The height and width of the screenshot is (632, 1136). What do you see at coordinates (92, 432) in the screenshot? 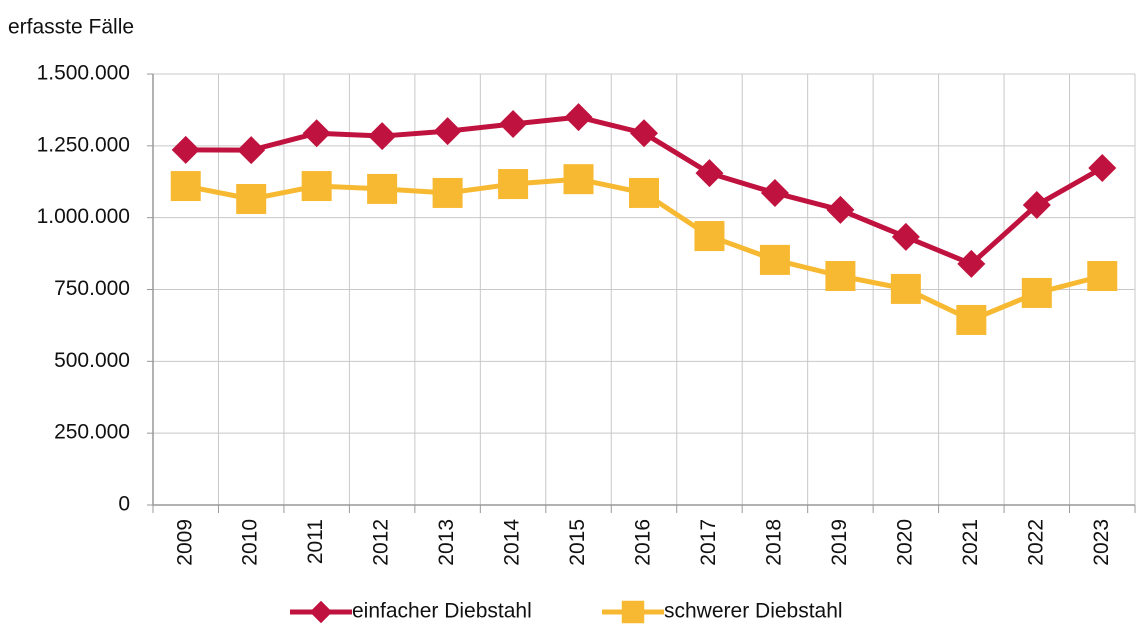
I see `y-tick-label: 250.000` at bounding box center [92, 432].